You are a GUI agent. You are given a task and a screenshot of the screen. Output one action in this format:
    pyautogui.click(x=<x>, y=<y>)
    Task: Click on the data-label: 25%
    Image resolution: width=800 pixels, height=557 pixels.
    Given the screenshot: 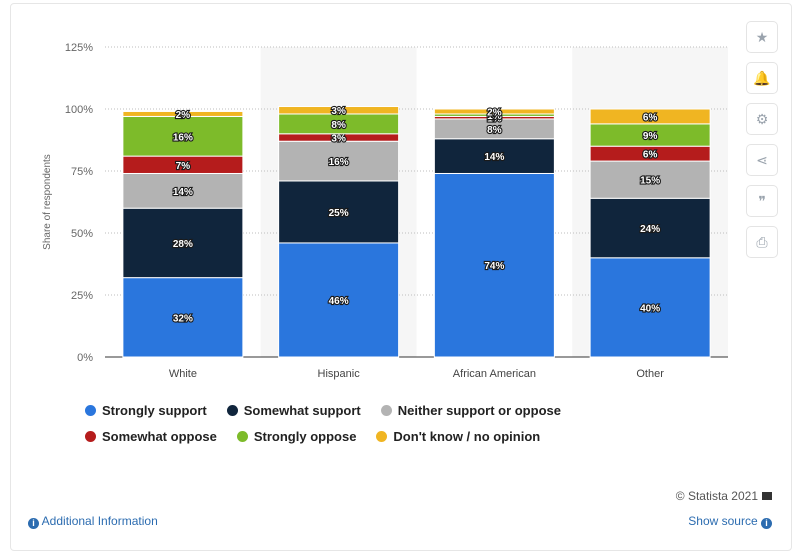 What is the action you would take?
    pyautogui.click(x=339, y=213)
    